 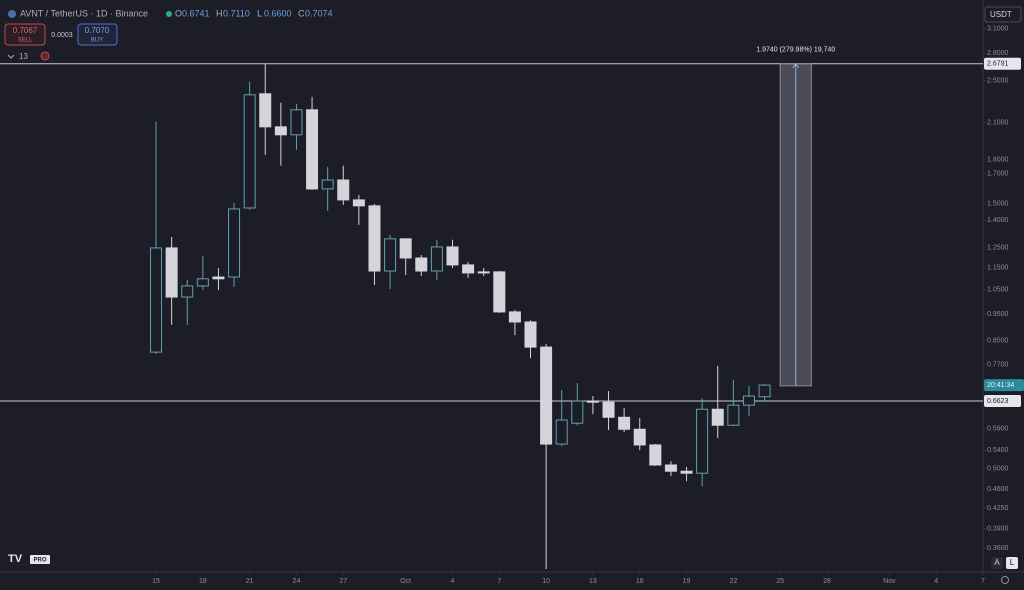 I want to click on auto-scale-button, so click(x=997, y=563).